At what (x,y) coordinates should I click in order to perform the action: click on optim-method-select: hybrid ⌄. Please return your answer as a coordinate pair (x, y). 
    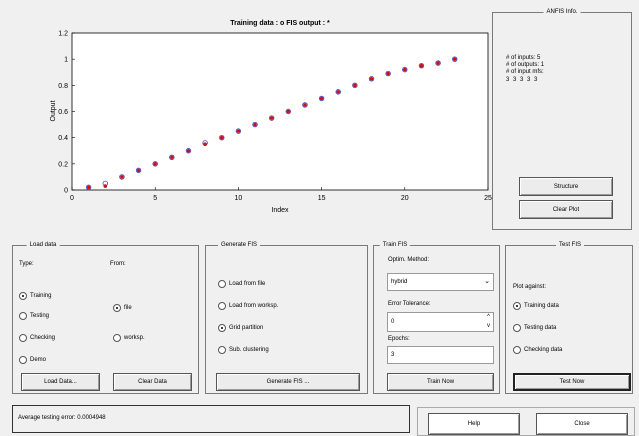
    Looking at the image, I should click on (440, 282).